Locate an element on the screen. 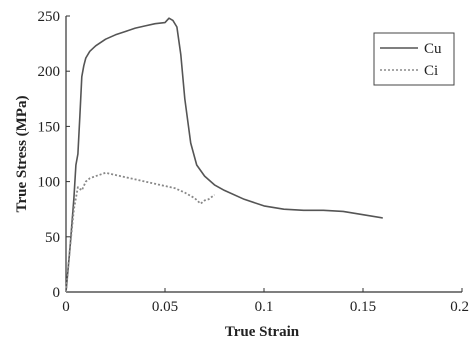 The width and height of the screenshot is (470, 347). x-tick-label: 0.2 is located at coordinates (459, 307).